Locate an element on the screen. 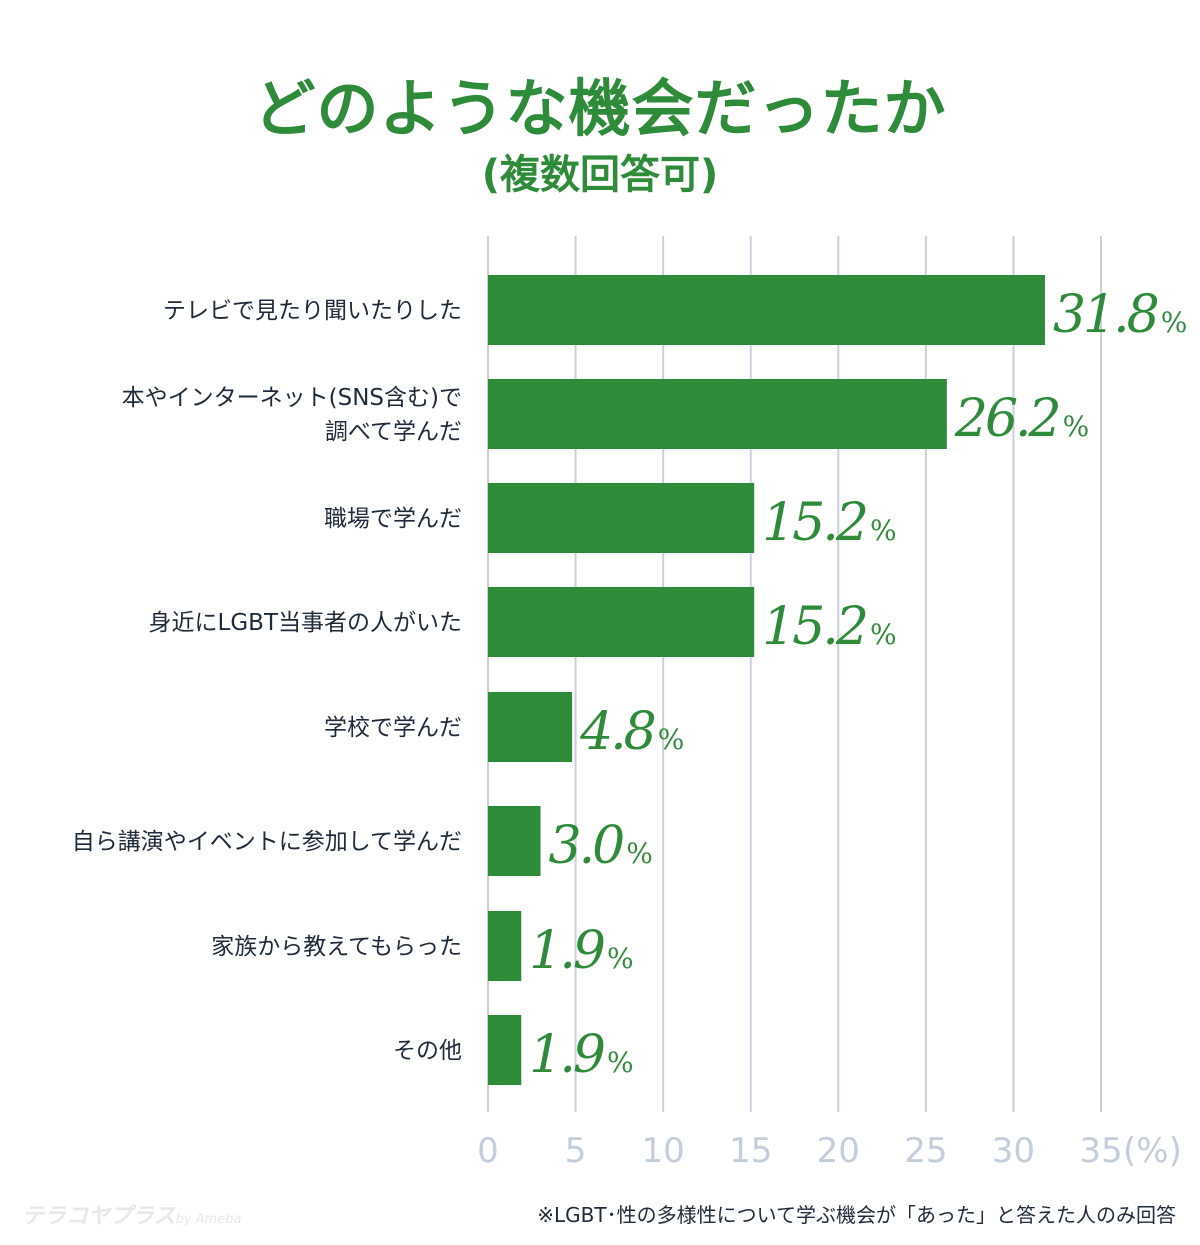 This screenshot has height=1245, width=1200. x-tick-label: 35 is located at coordinates (1100, 1151).